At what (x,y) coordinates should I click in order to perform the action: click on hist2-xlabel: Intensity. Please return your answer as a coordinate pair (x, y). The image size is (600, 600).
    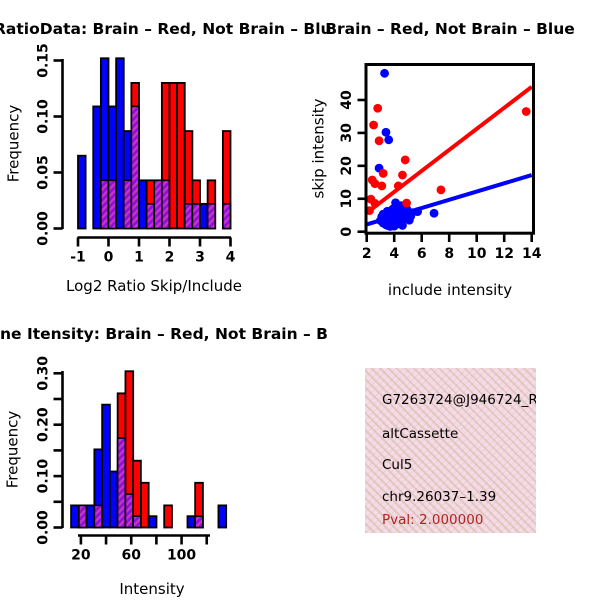
    Looking at the image, I should click on (152, 589).